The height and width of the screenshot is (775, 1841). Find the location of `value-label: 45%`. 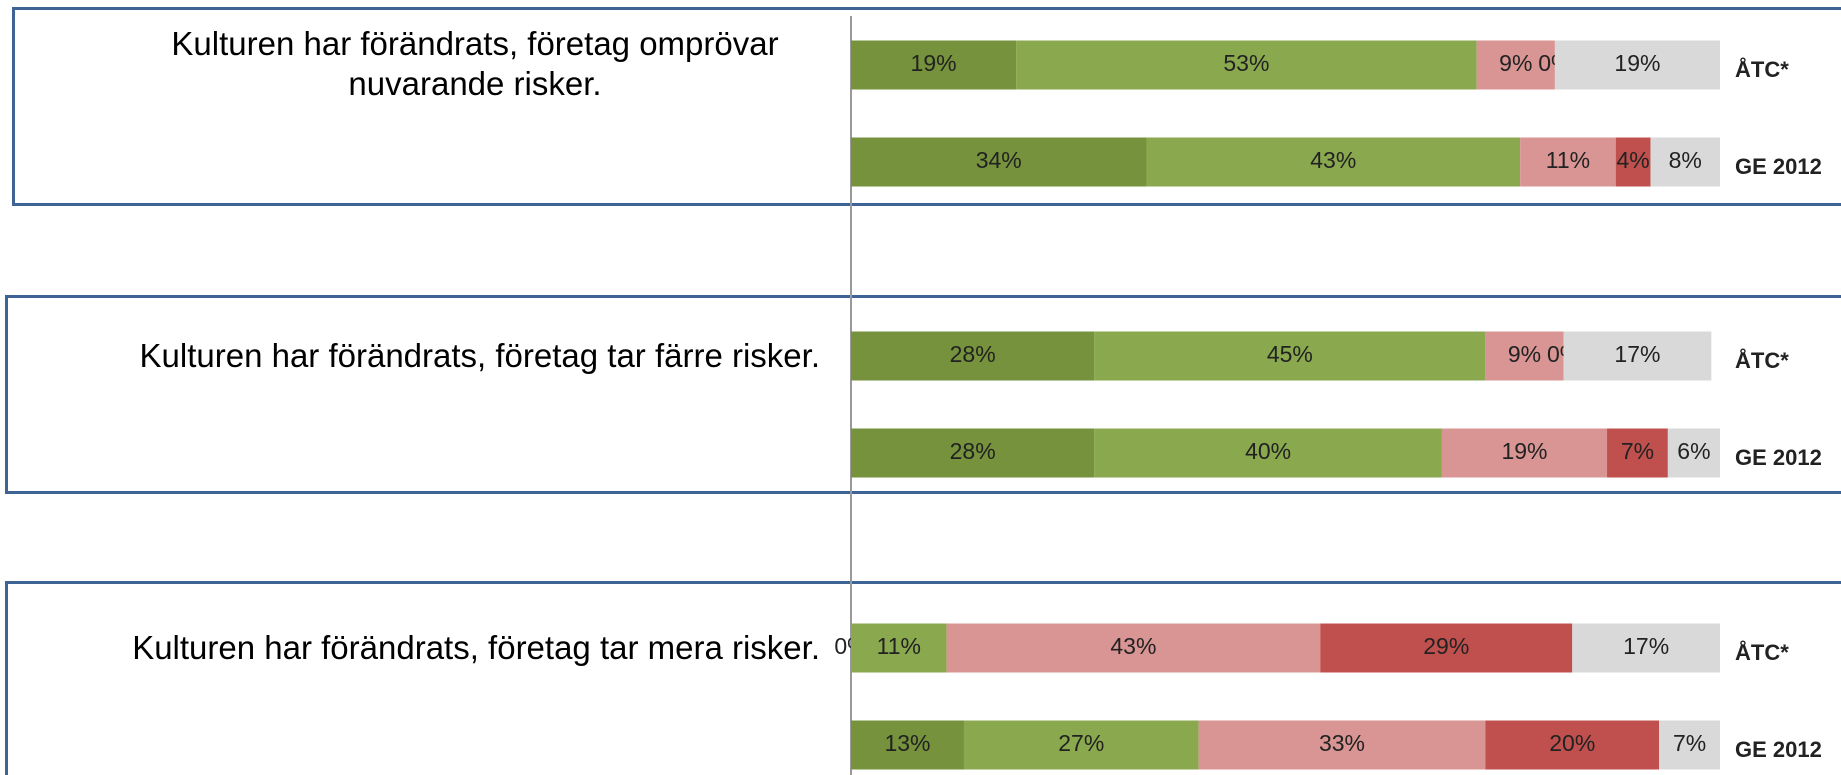

value-label: 45% is located at coordinates (1290, 354).